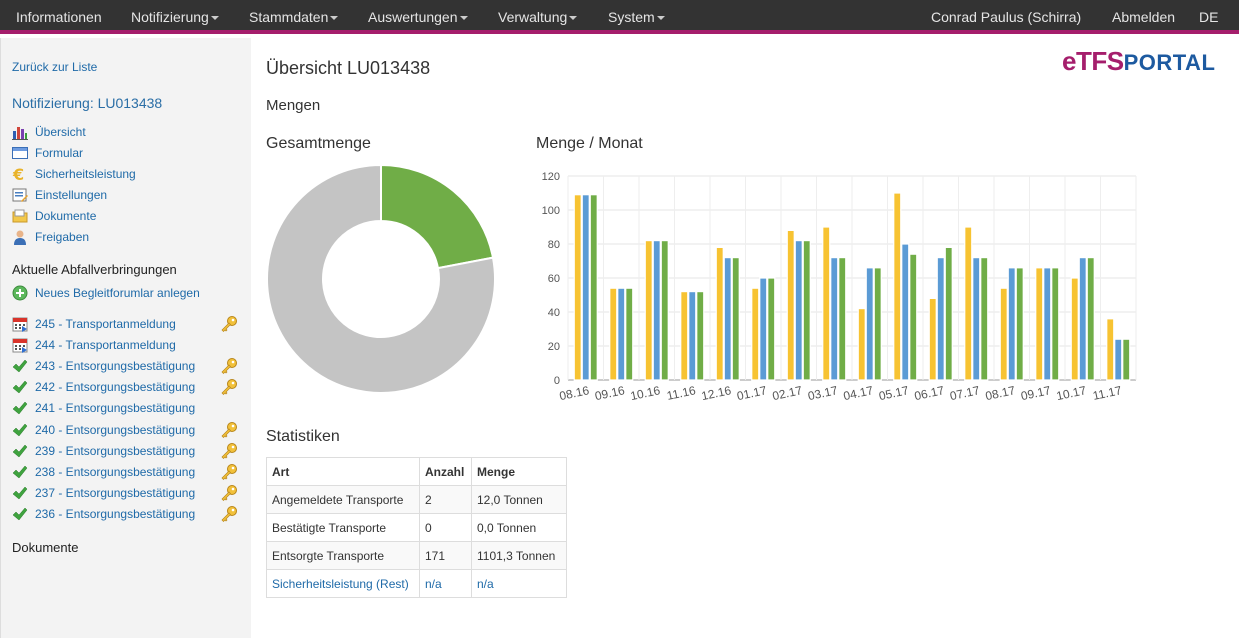 This screenshot has height=638, width=1239. I want to click on bar-10.16-s0, so click(648, 310).